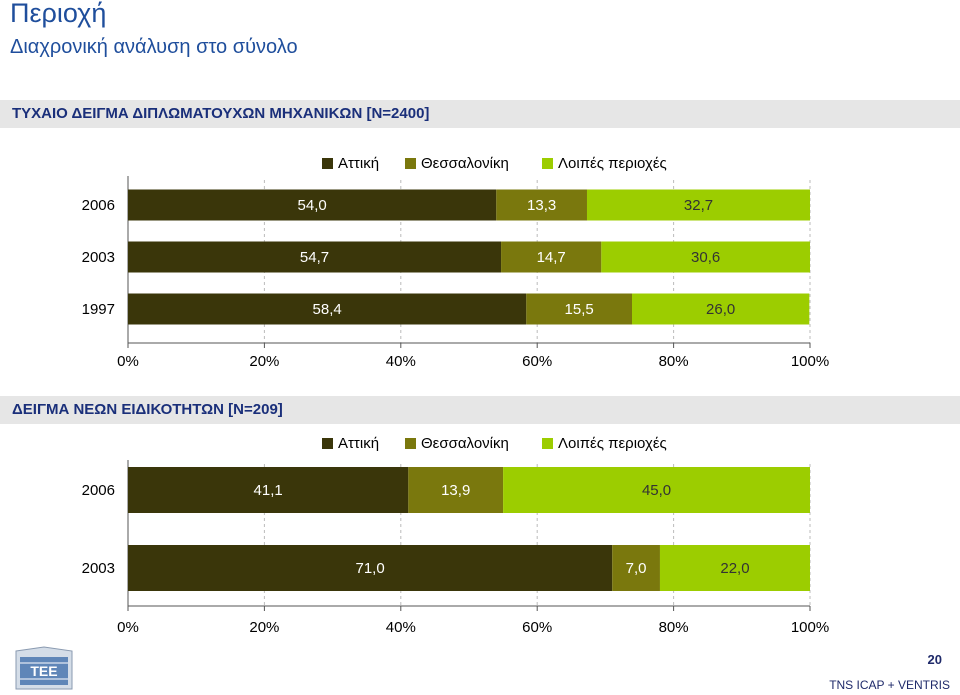 The width and height of the screenshot is (960, 695). Describe the element at coordinates (889, 685) in the screenshot. I see `footer-brand: TNS ICAP + VENTRIS` at that location.